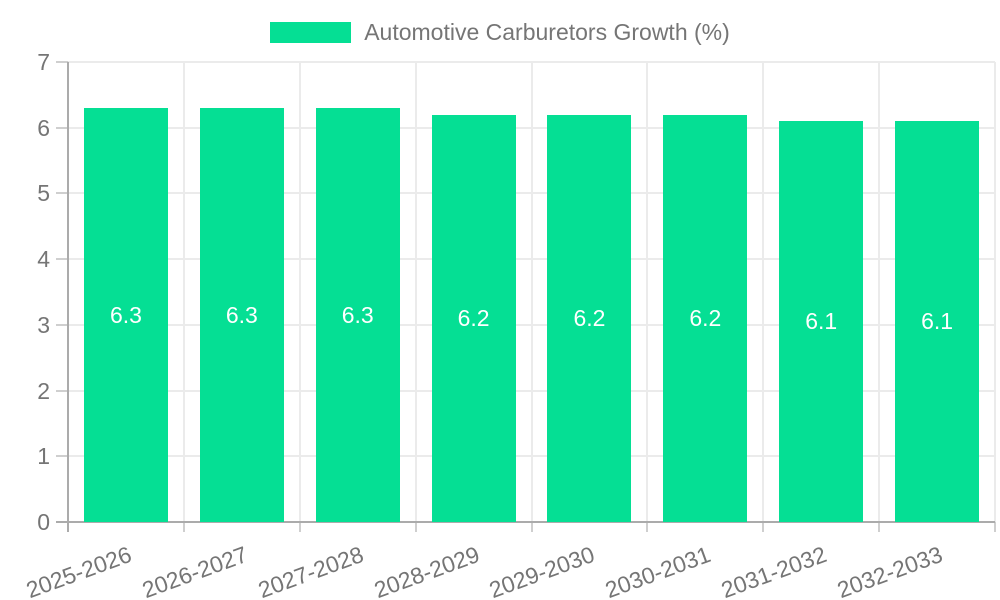  Describe the element at coordinates (68, 297) in the screenshot. I see `y-axis-line` at that location.